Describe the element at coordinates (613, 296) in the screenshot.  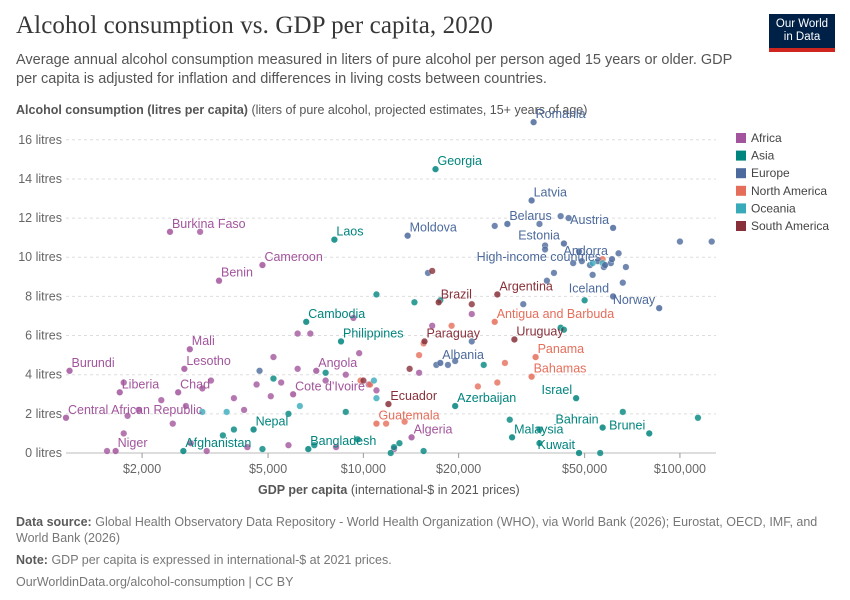
I see `data-point-iceland` at that location.